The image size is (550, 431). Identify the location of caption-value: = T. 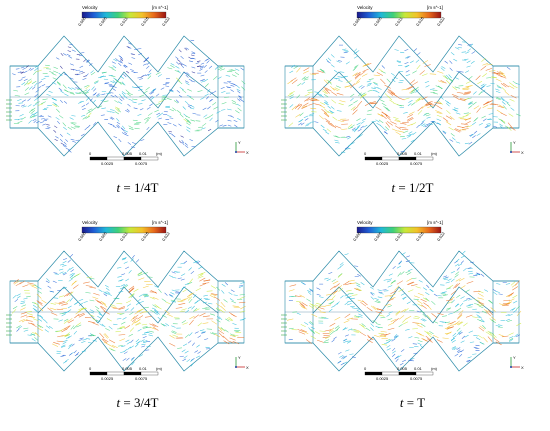
(414, 402).